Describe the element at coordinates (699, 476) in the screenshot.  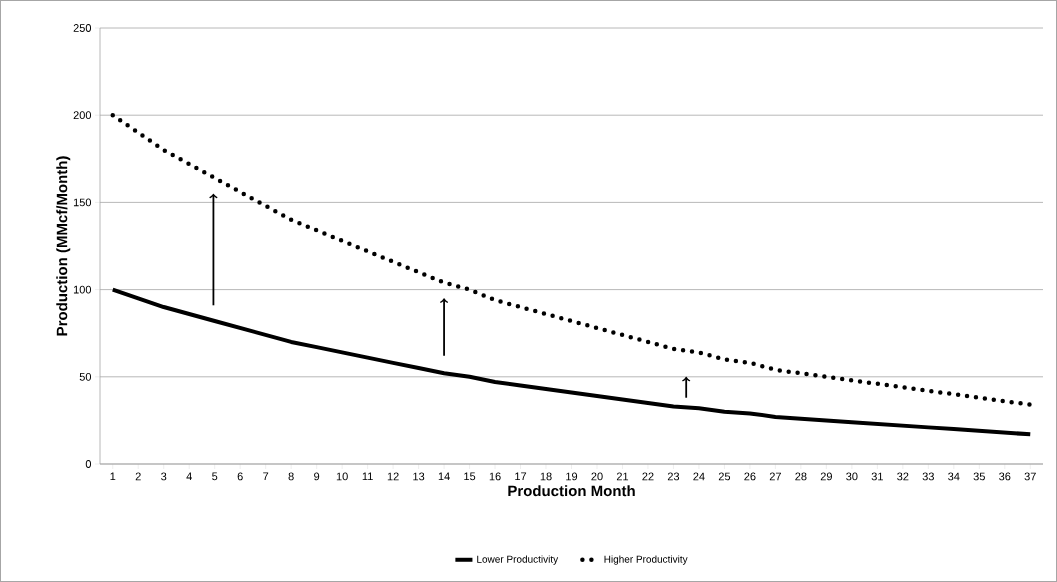
I see `x-tick-label: 24` at that location.